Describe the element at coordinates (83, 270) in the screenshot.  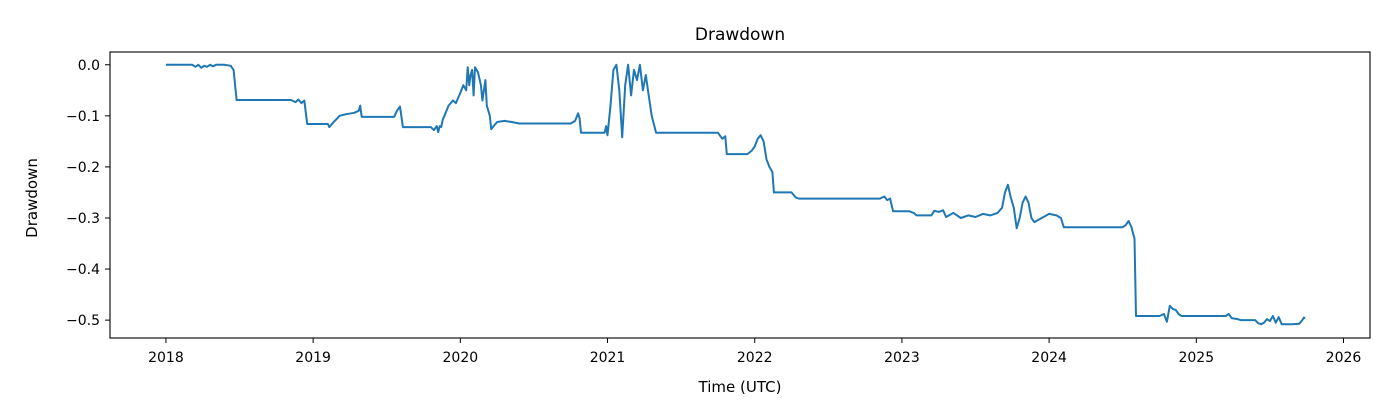
I see `y-tick-label: −0.4` at that location.